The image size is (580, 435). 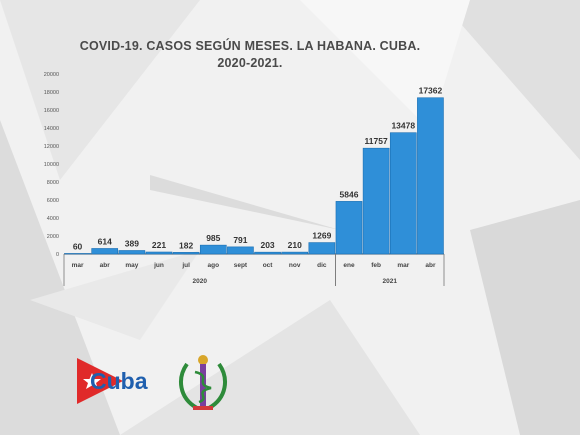 I want to click on y-tick-label: 16000, so click(x=51, y=111).